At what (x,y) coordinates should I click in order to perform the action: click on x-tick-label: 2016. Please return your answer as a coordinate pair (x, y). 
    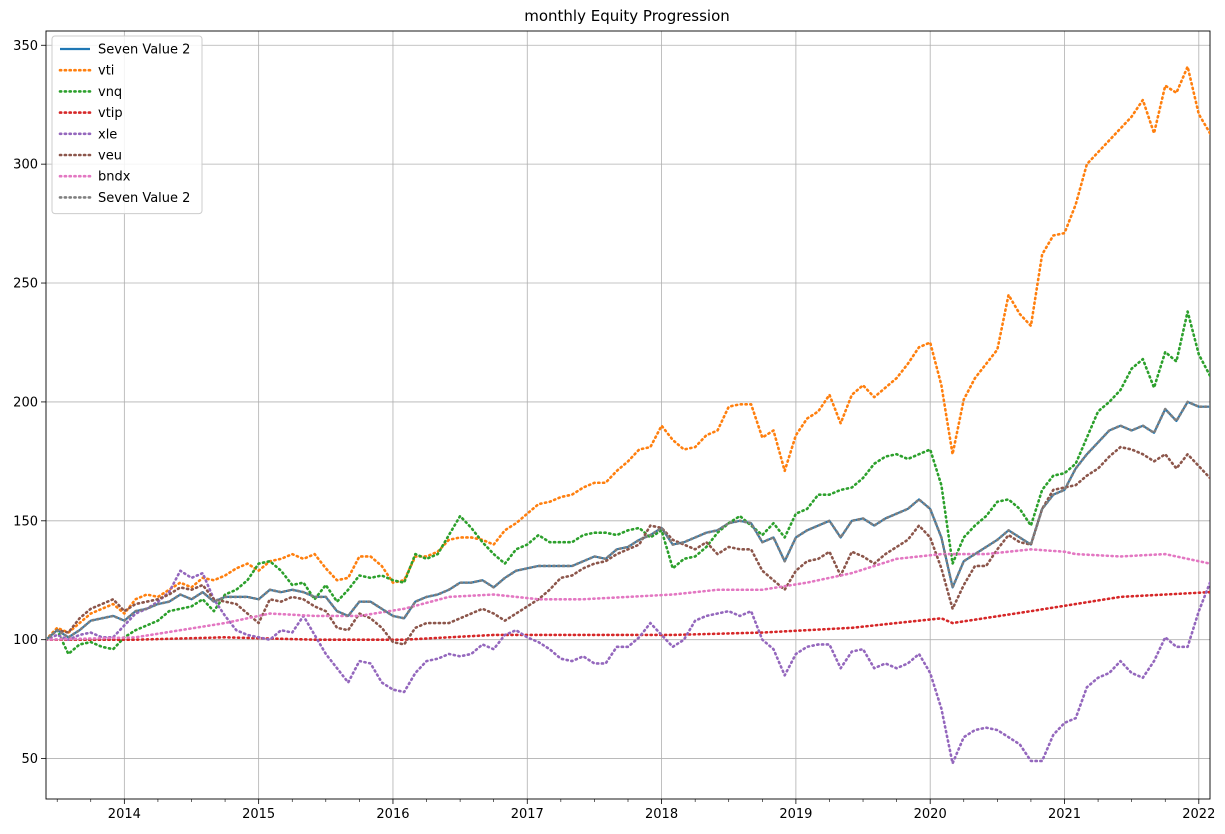
    Looking at the image, I should click on (392, 814).